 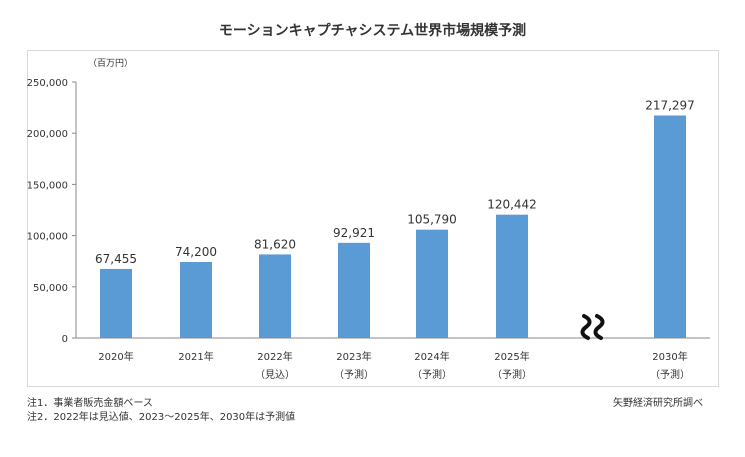 I want to click on x-tick-label: 2030年, so click(x=669, y=356).